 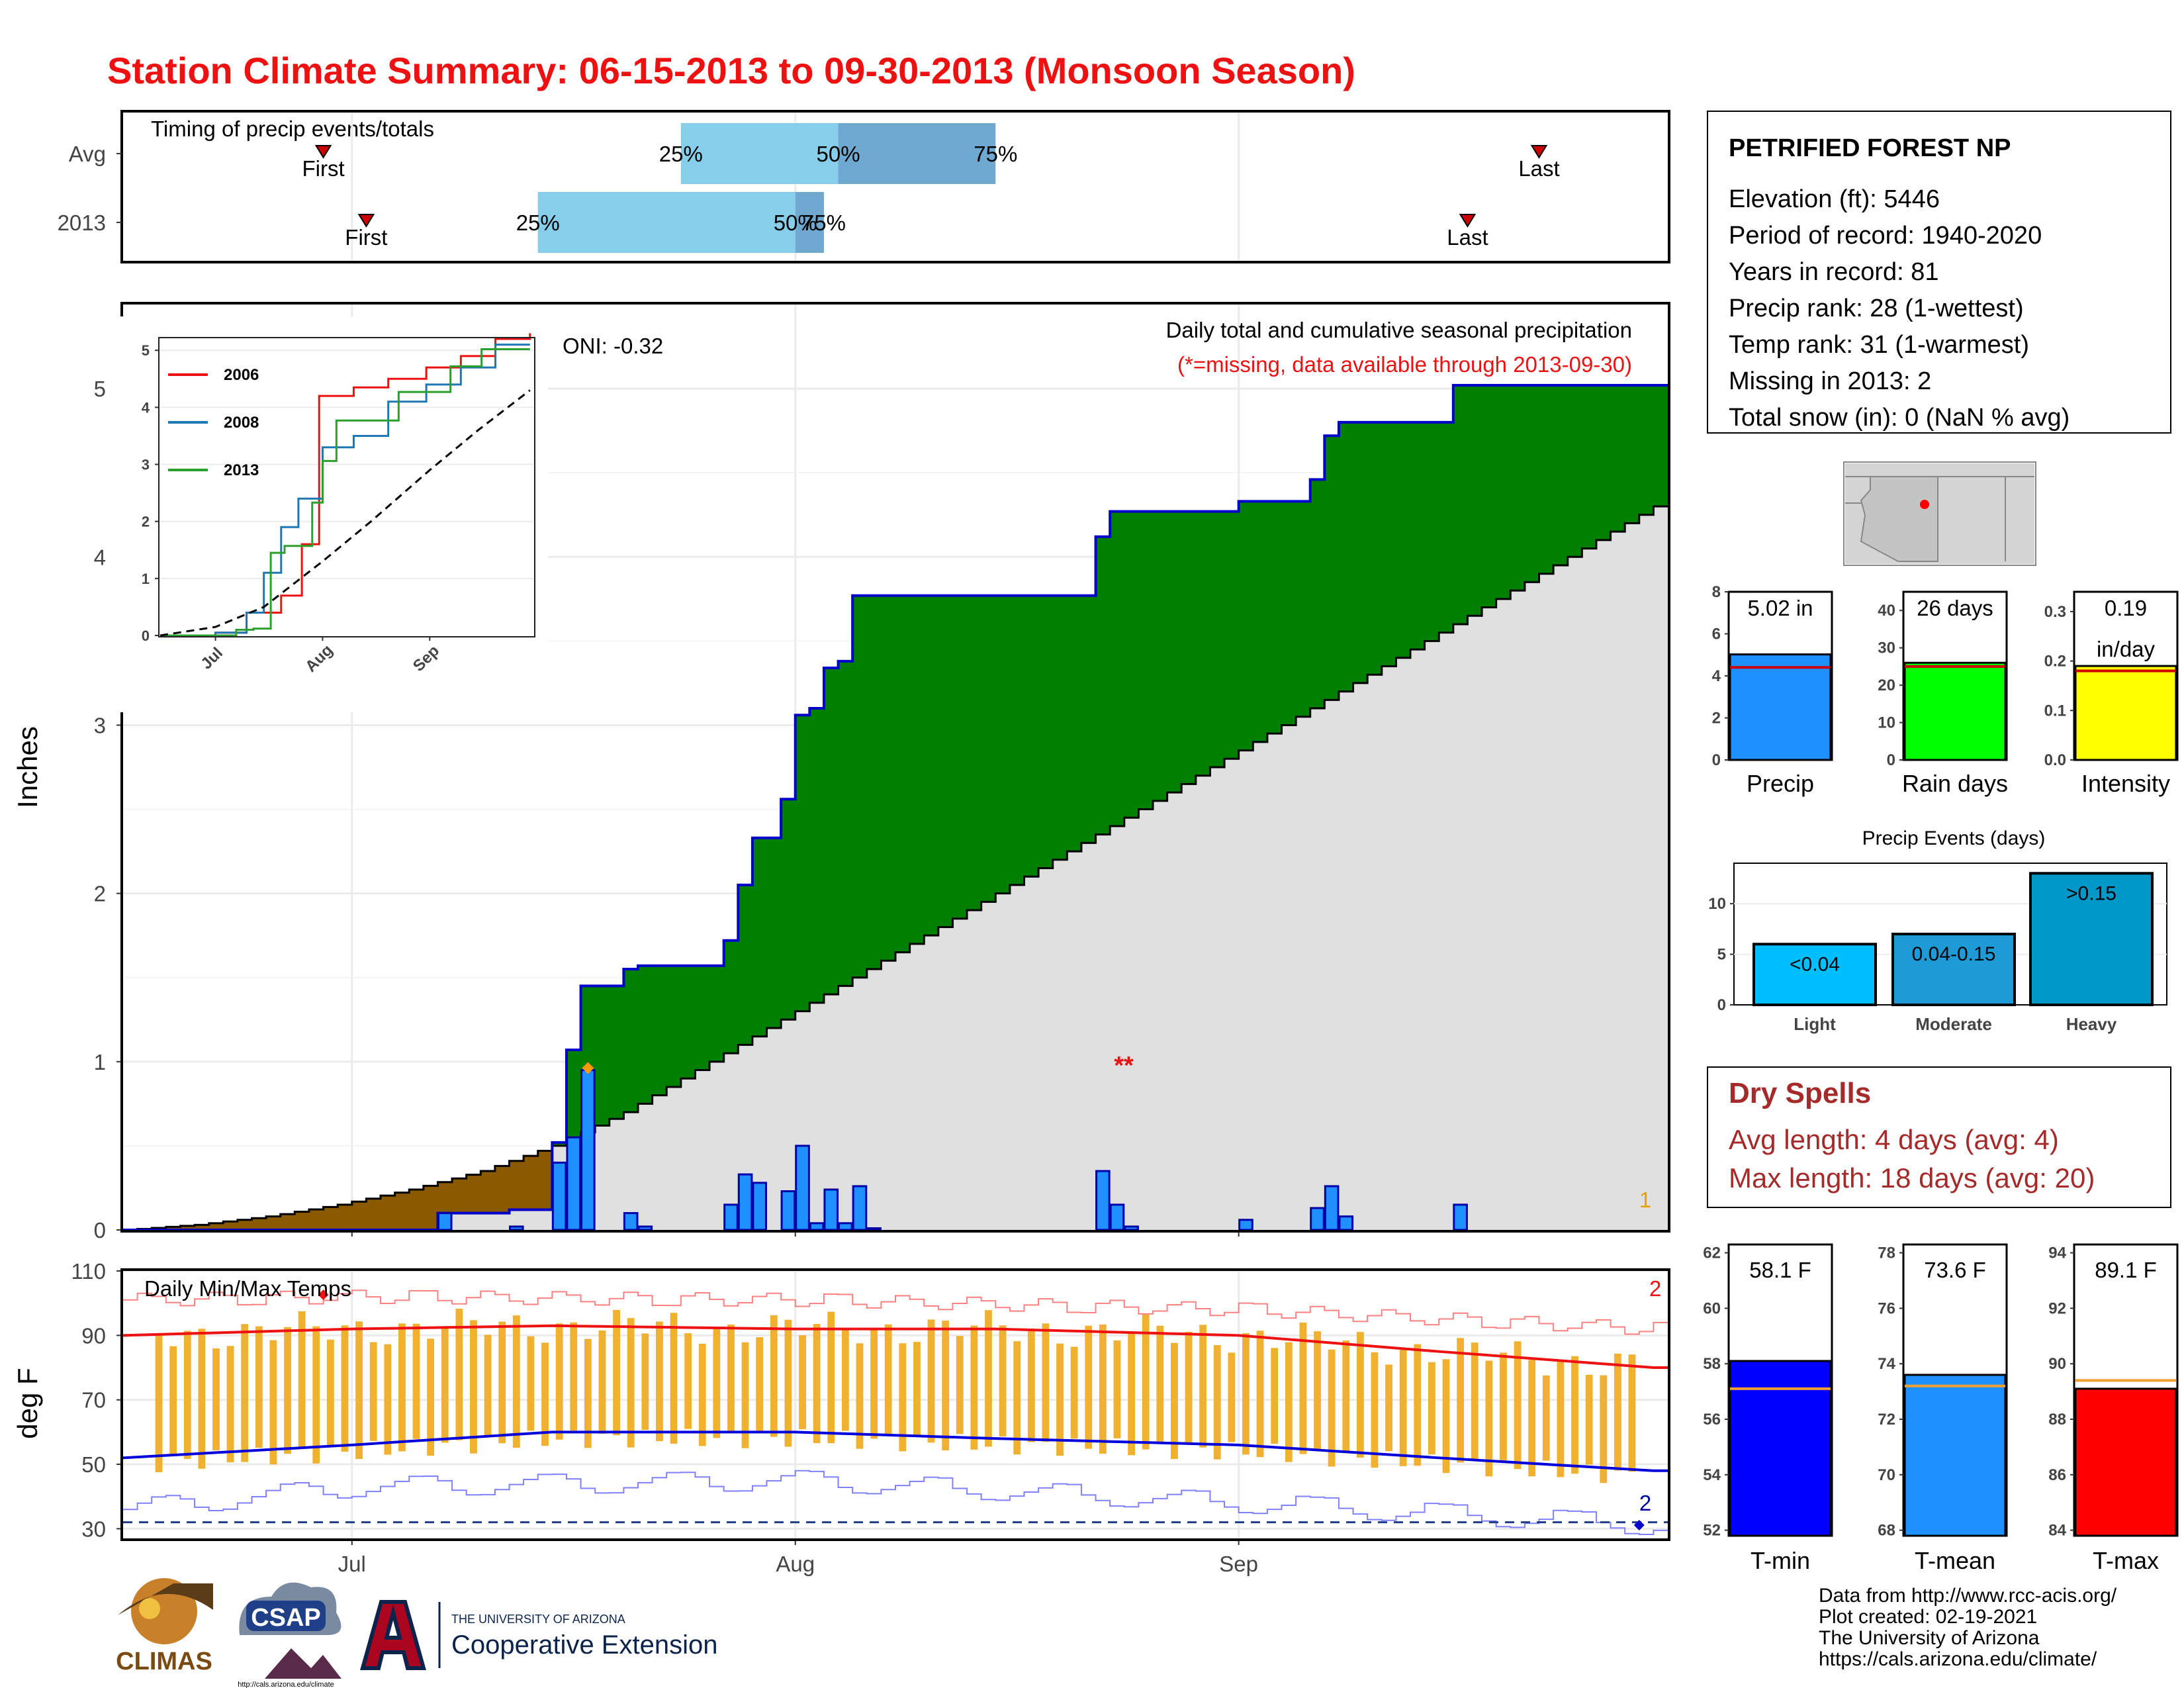 What do you see at coordinates (303, 1663) in the screenshot?
I see `csap-mountain-icon` at bounding box center [303, 1663].